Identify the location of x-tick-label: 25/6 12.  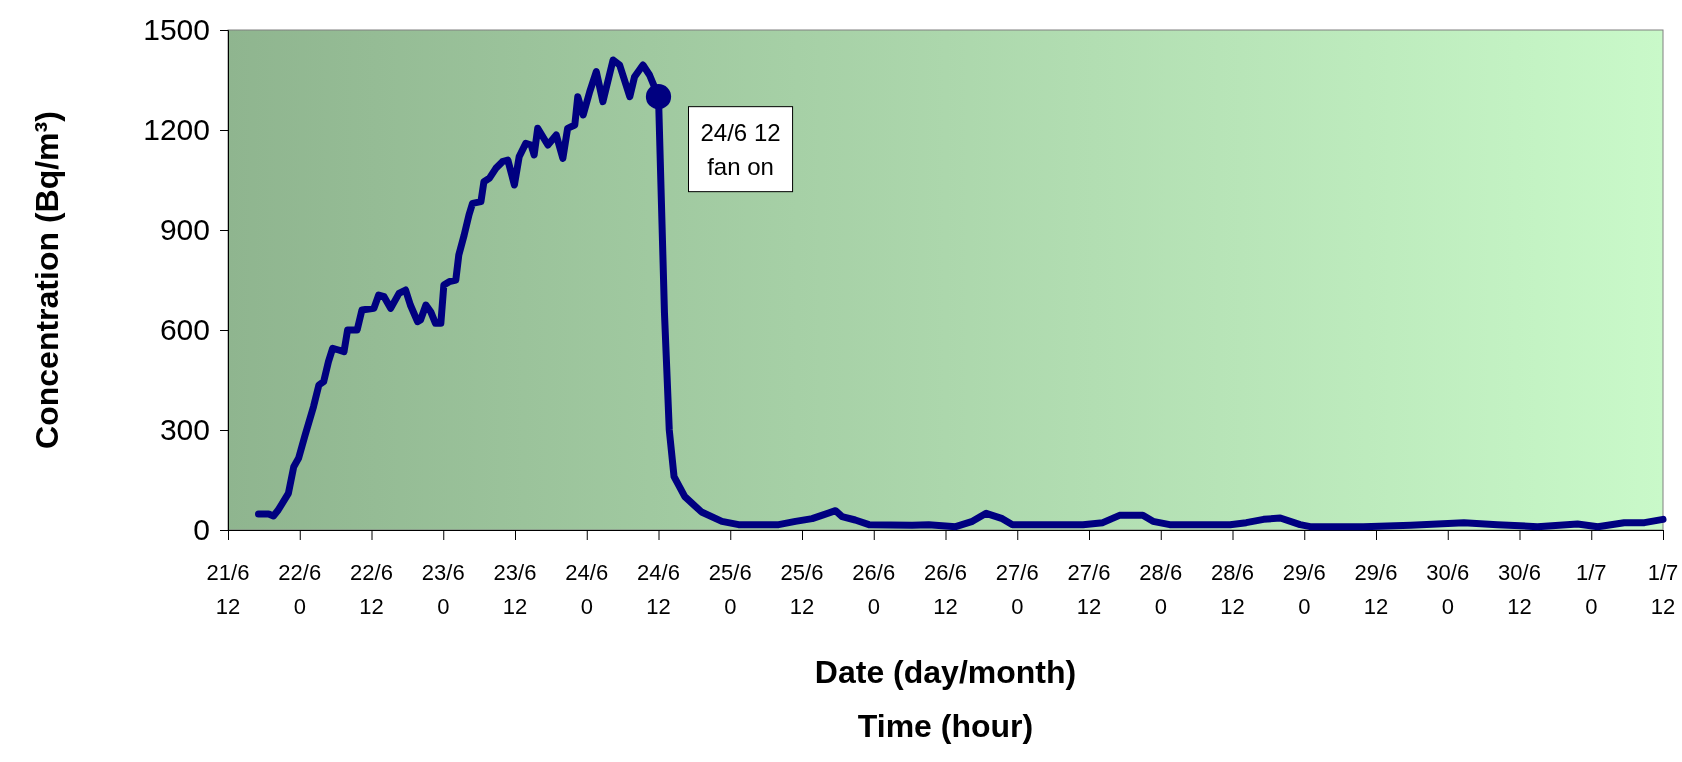
(802, 589).